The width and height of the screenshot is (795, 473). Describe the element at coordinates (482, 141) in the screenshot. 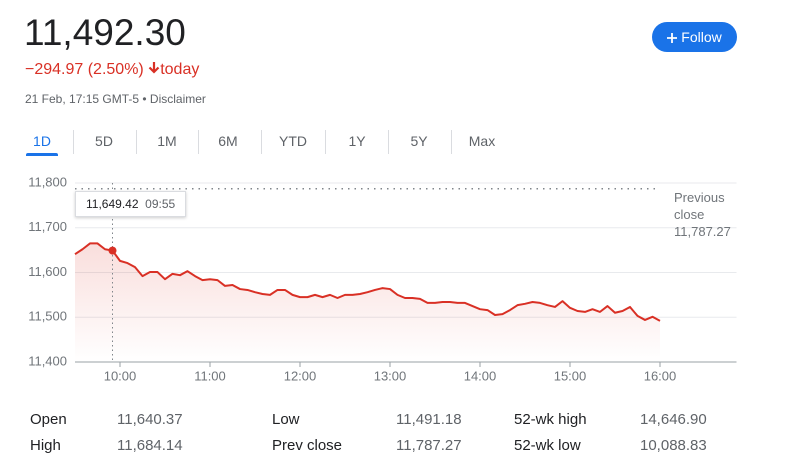

I see `tab: Max` at that location.